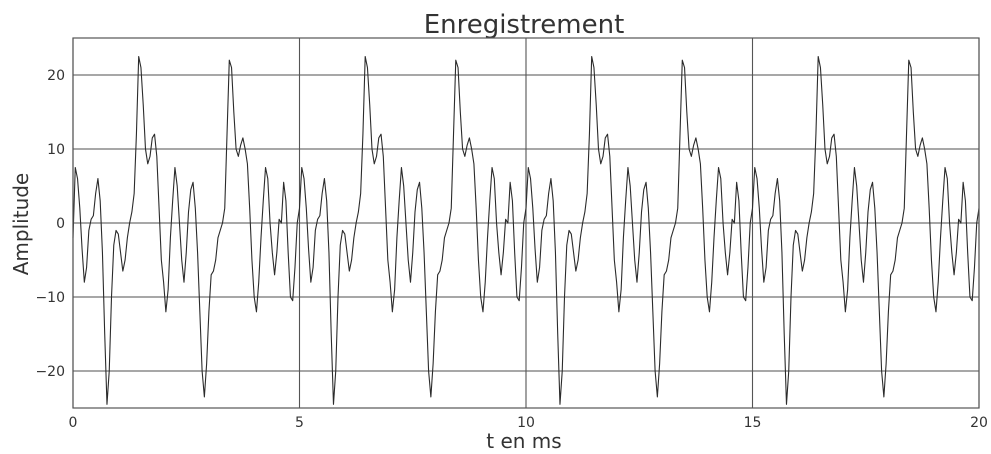 The height and width of the screenshot is (454, 991). Describe the element at coordinates (753, 423) in the screenshot. I see `x-tick-label: 15` at that location.